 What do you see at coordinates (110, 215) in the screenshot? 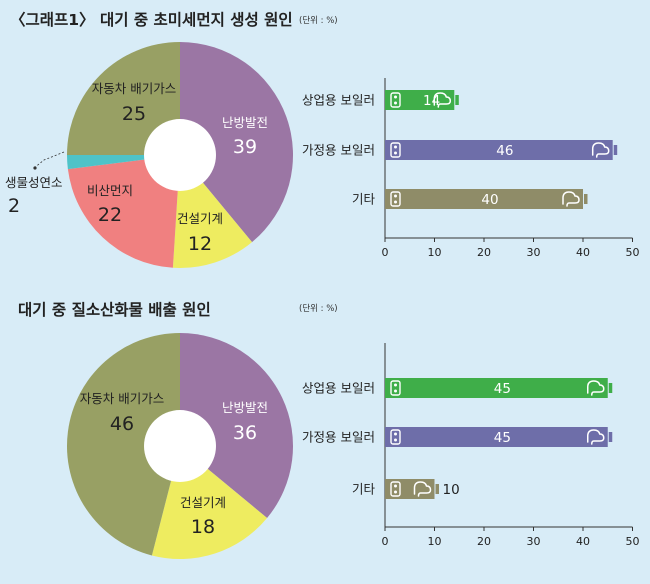
I see `pie-value-비산먼지: 22` at bounding box center [110, 215].